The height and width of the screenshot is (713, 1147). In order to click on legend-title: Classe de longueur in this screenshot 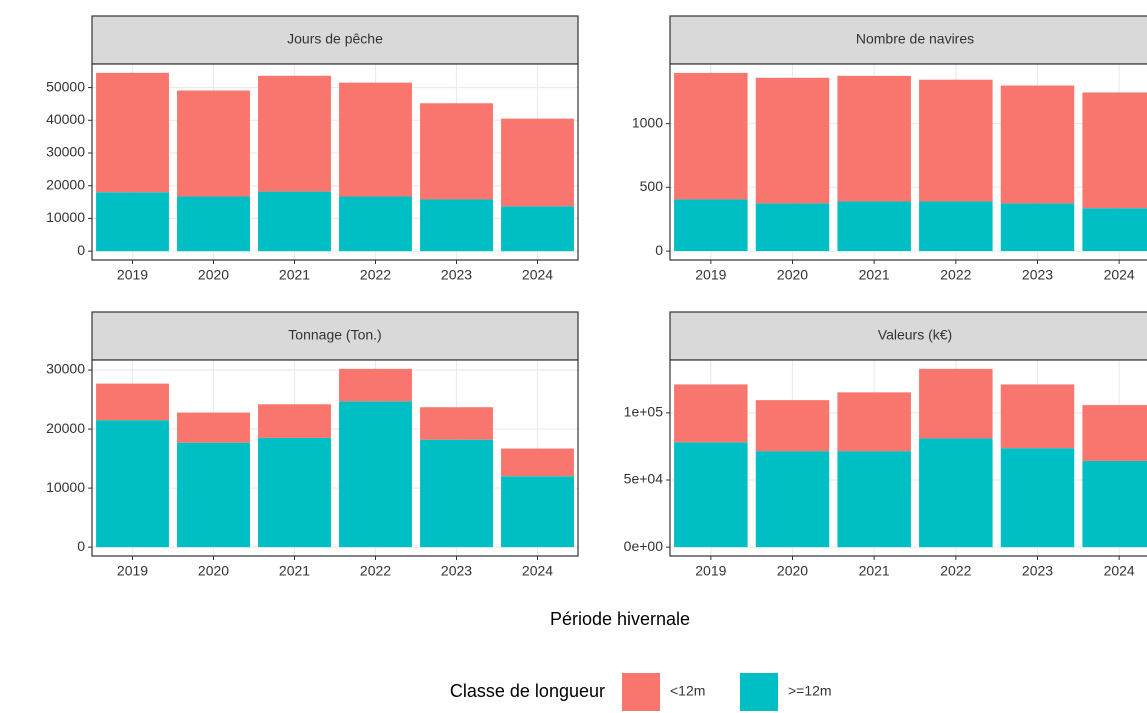, I will do `click(527, 691)`.